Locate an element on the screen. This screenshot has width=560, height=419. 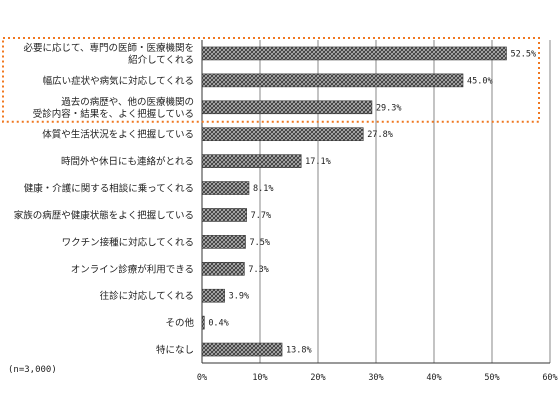
value-label: 0.4% is located at coordinates (218, 324).